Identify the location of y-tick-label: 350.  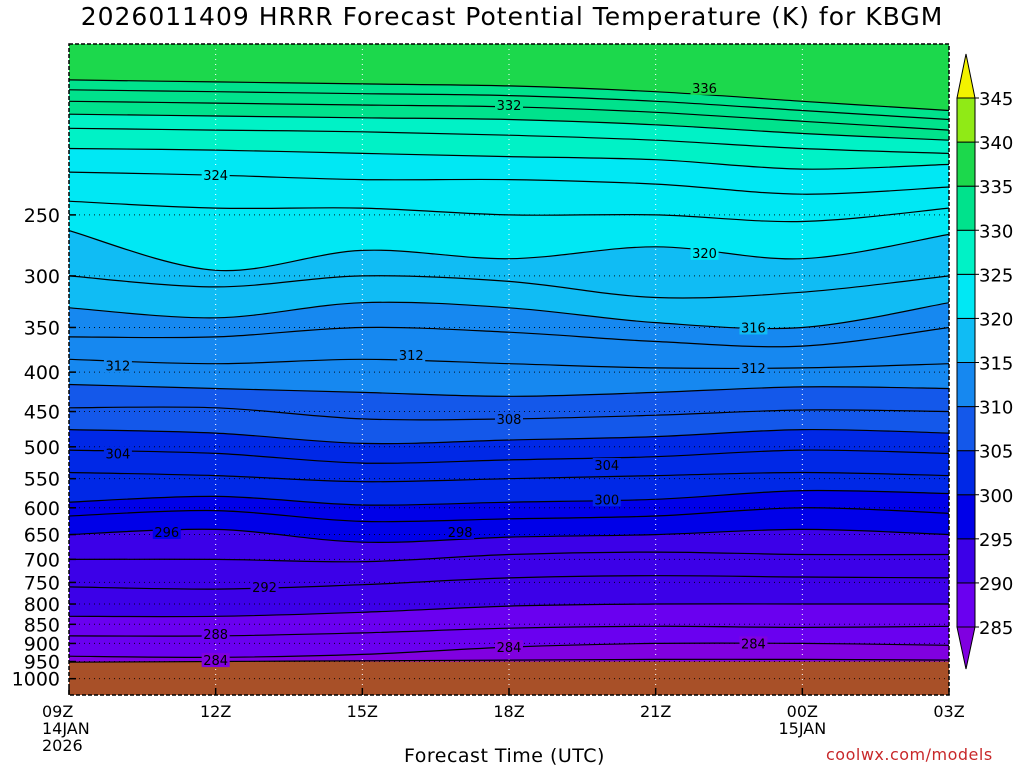
(42, 328).